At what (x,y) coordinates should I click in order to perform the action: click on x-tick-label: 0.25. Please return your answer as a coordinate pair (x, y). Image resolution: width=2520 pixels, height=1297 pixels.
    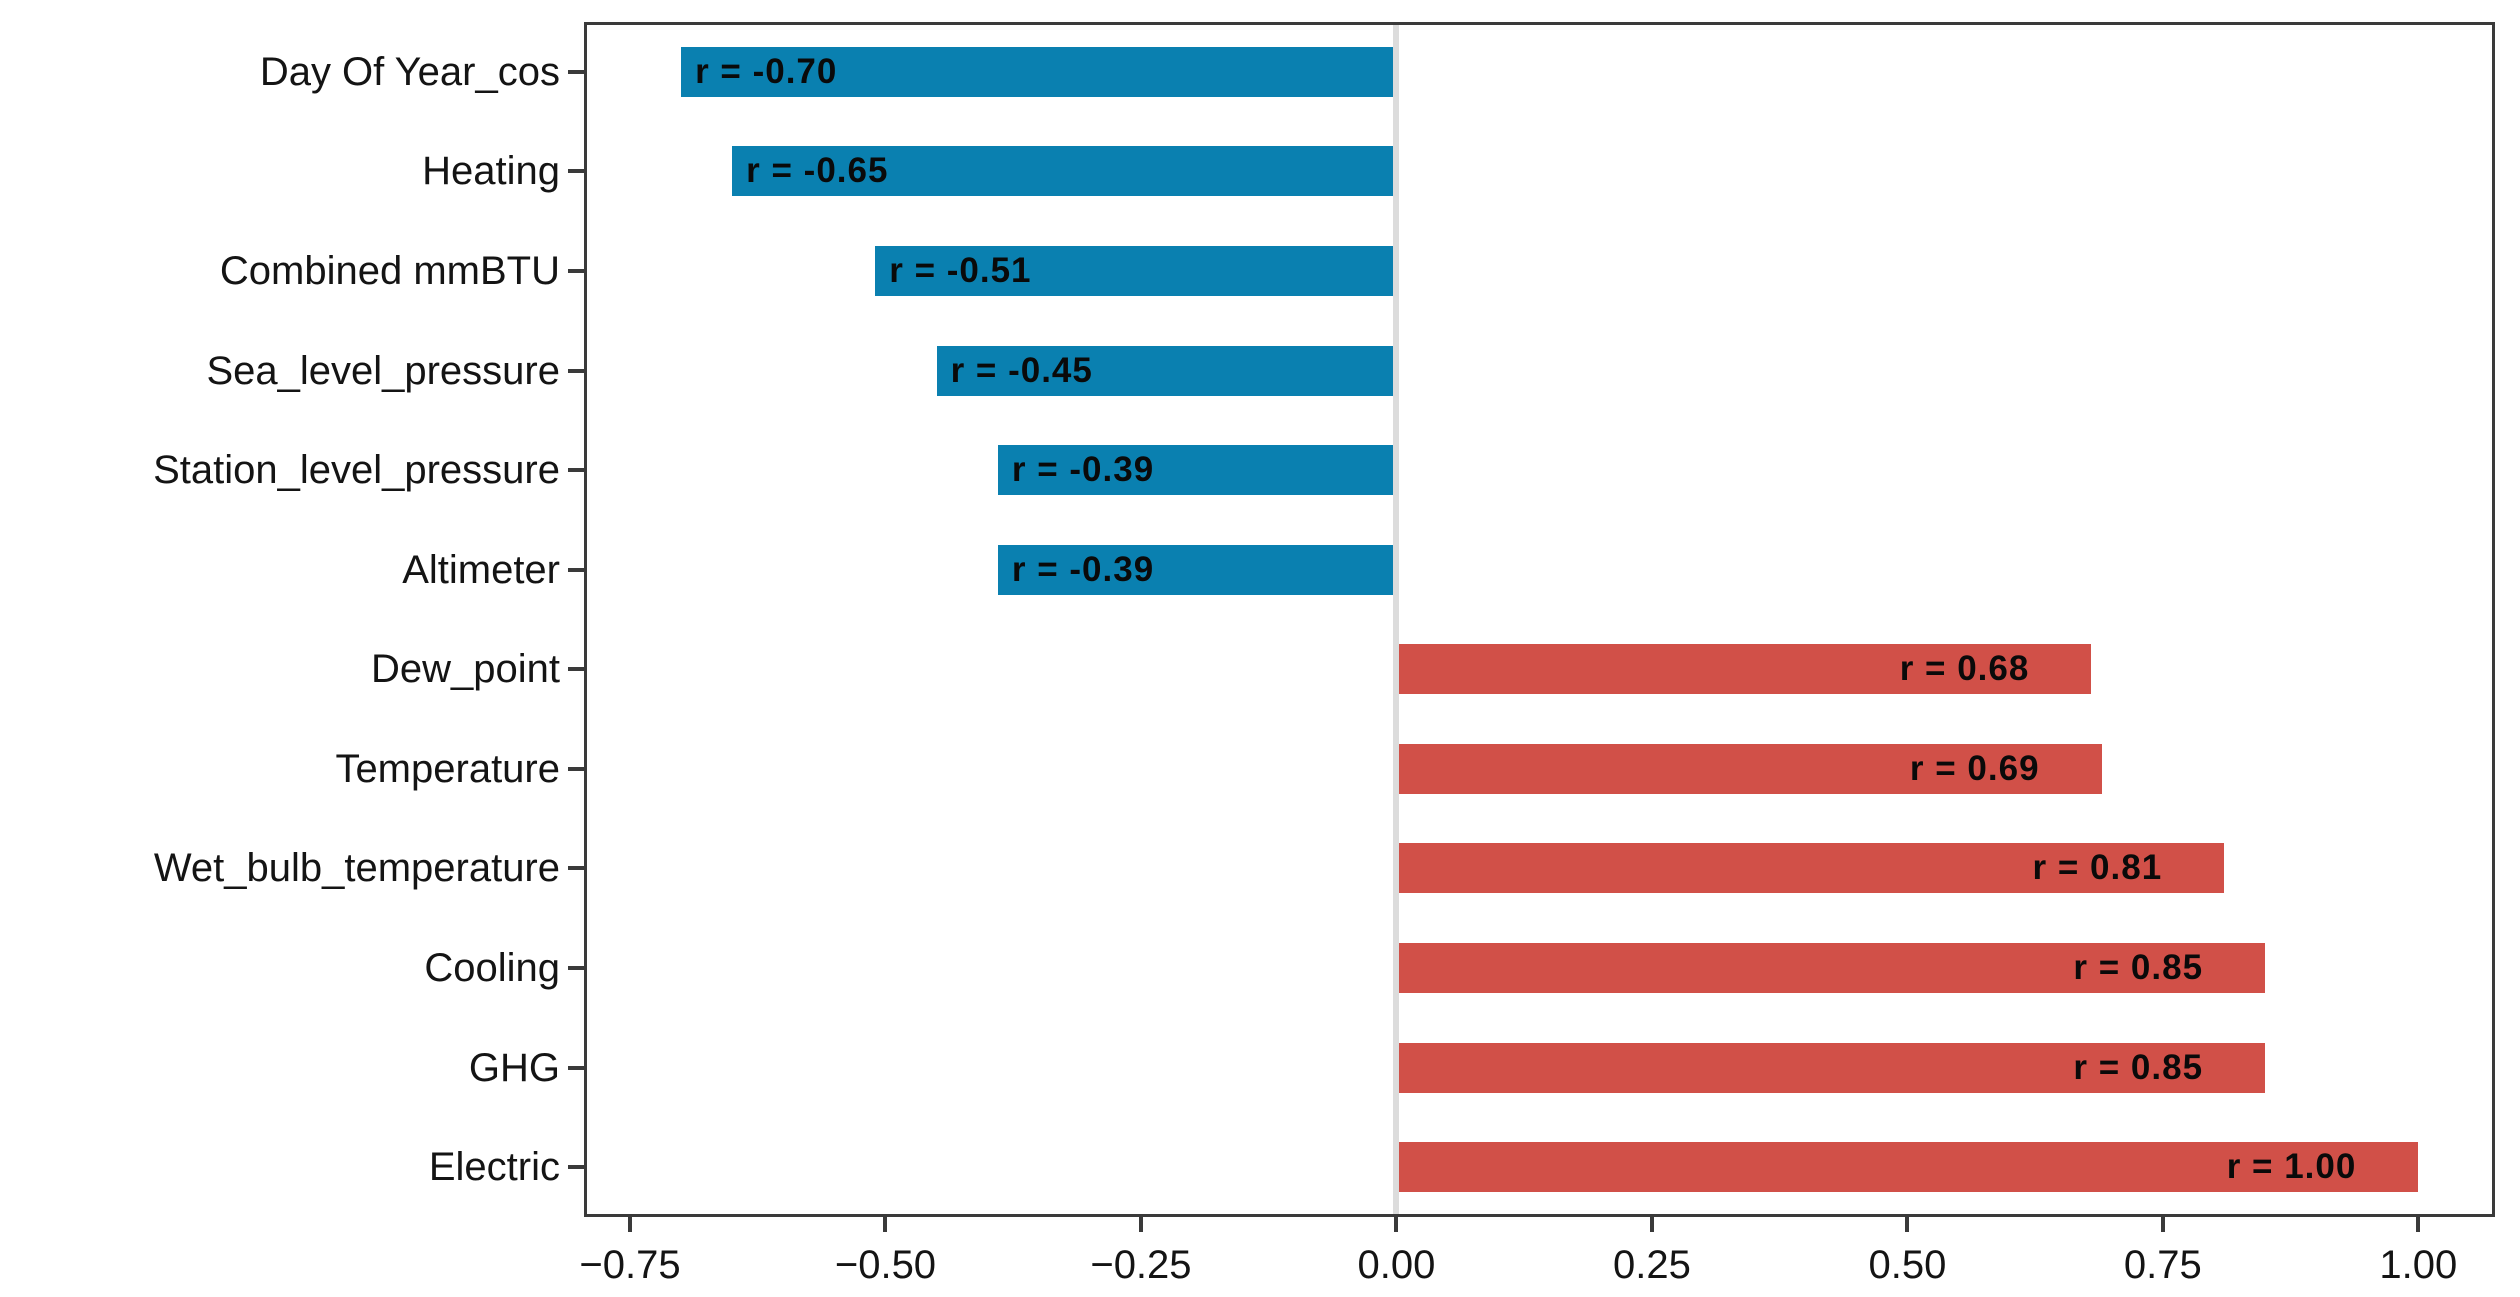
    Looking at the image, I should click on (1651, 1265).